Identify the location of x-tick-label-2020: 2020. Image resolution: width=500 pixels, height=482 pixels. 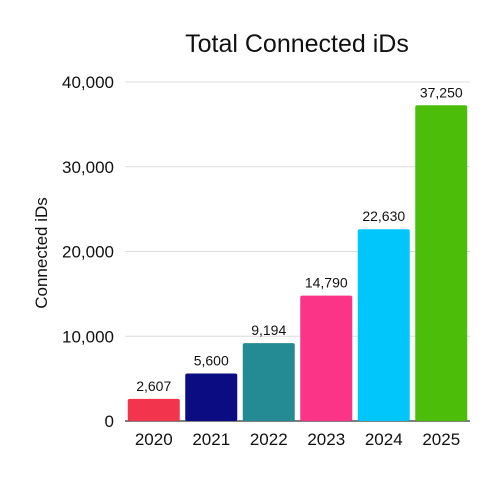
(154, 439).